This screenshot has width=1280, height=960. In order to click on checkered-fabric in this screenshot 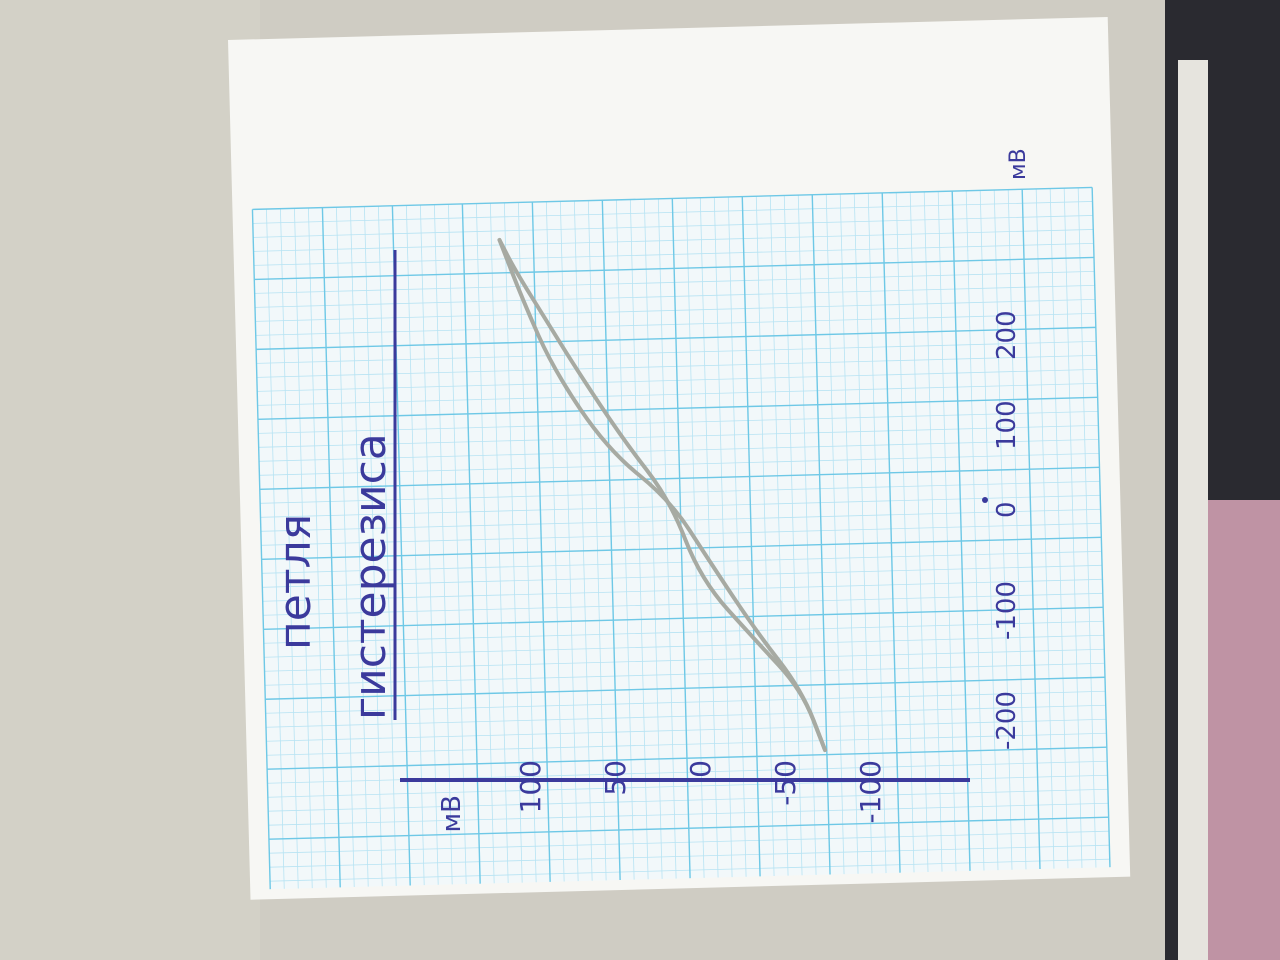, I will do `click(1237, 730)`.